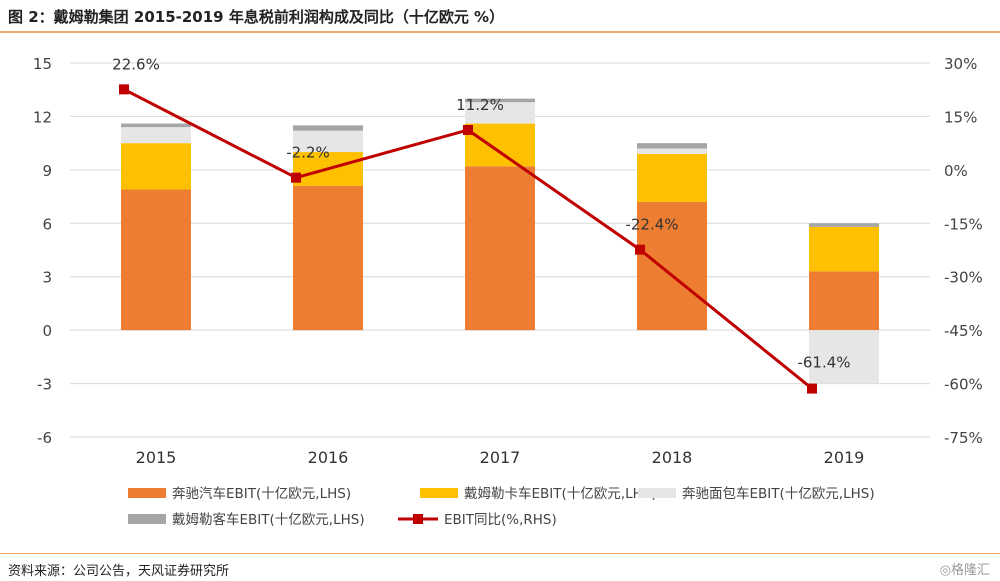 Image resolution: width=1000 pixels, height=581 pixels. What do you see at coordinates (156, 457) in the screenshot?
I see `x-tick-label: 2015` at bounding box center [156, 457].